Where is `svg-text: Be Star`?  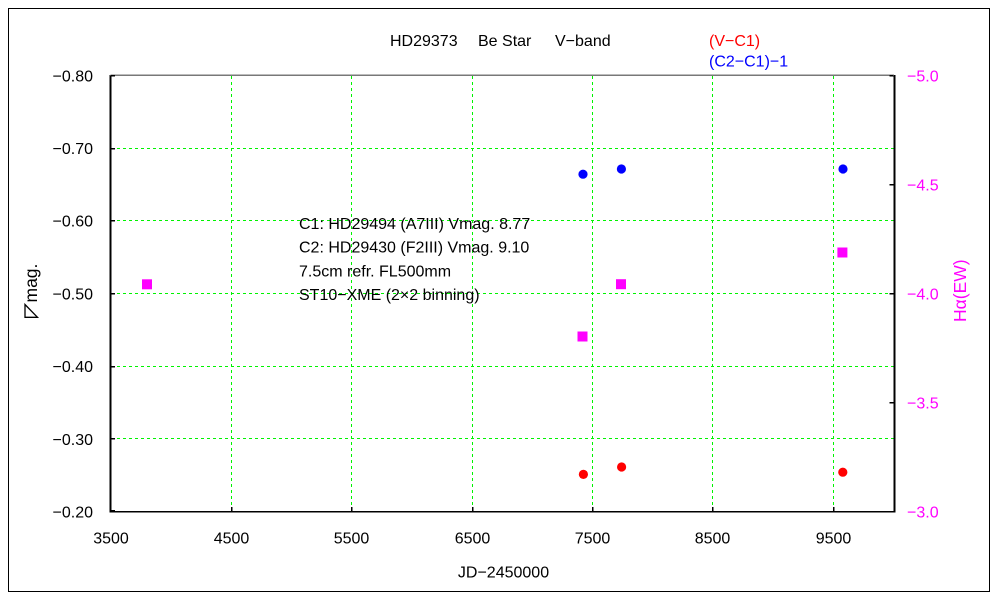
svg-text: Be Star is located at coordinates (505, 41).